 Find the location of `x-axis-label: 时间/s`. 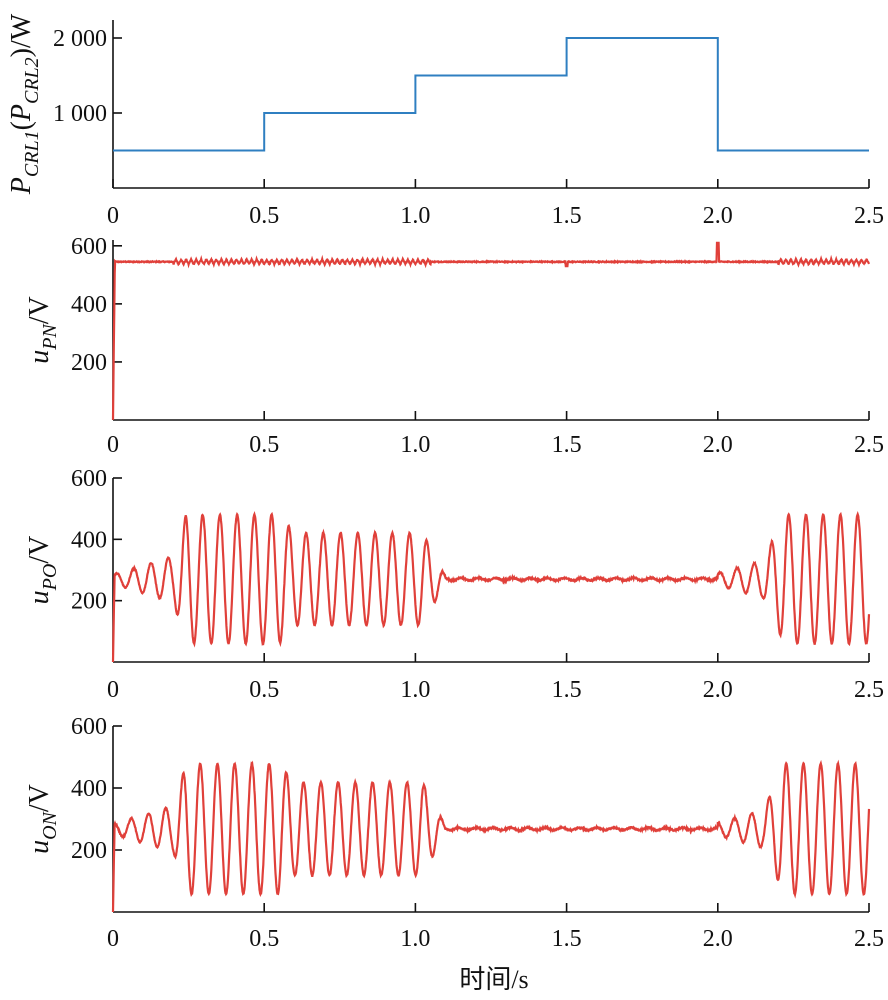

x-axis-label: 时间/s is located at coordinates (493, 979).